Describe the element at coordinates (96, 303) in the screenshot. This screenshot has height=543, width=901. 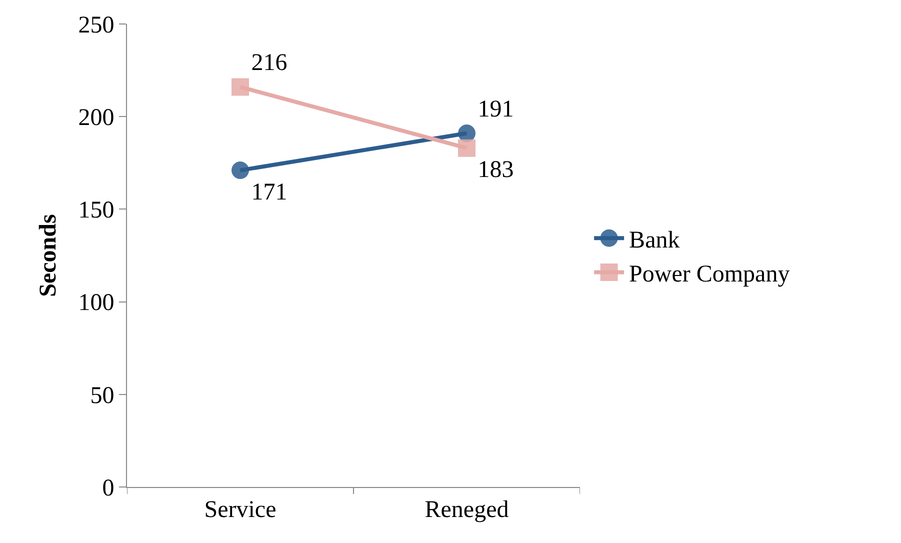
I see `y-tick-label: 100` at that location.